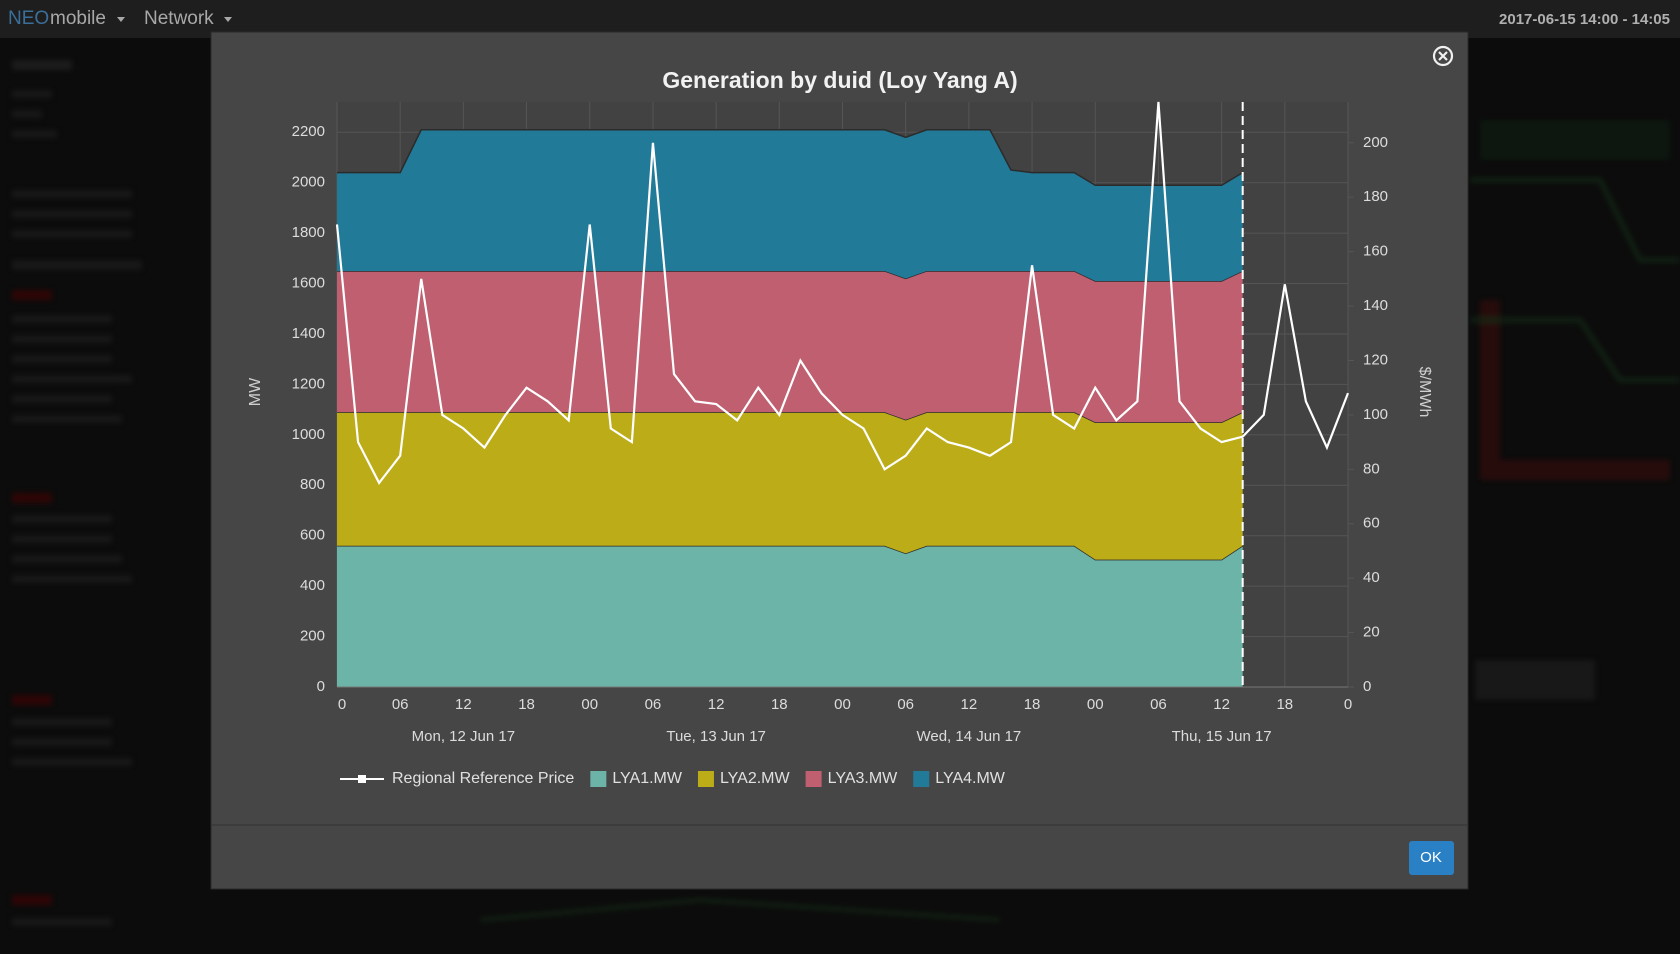  What do you see at coordinates (362, 779) in the screenshot?
I see `legend-marker` at bounding box center [362, 779].